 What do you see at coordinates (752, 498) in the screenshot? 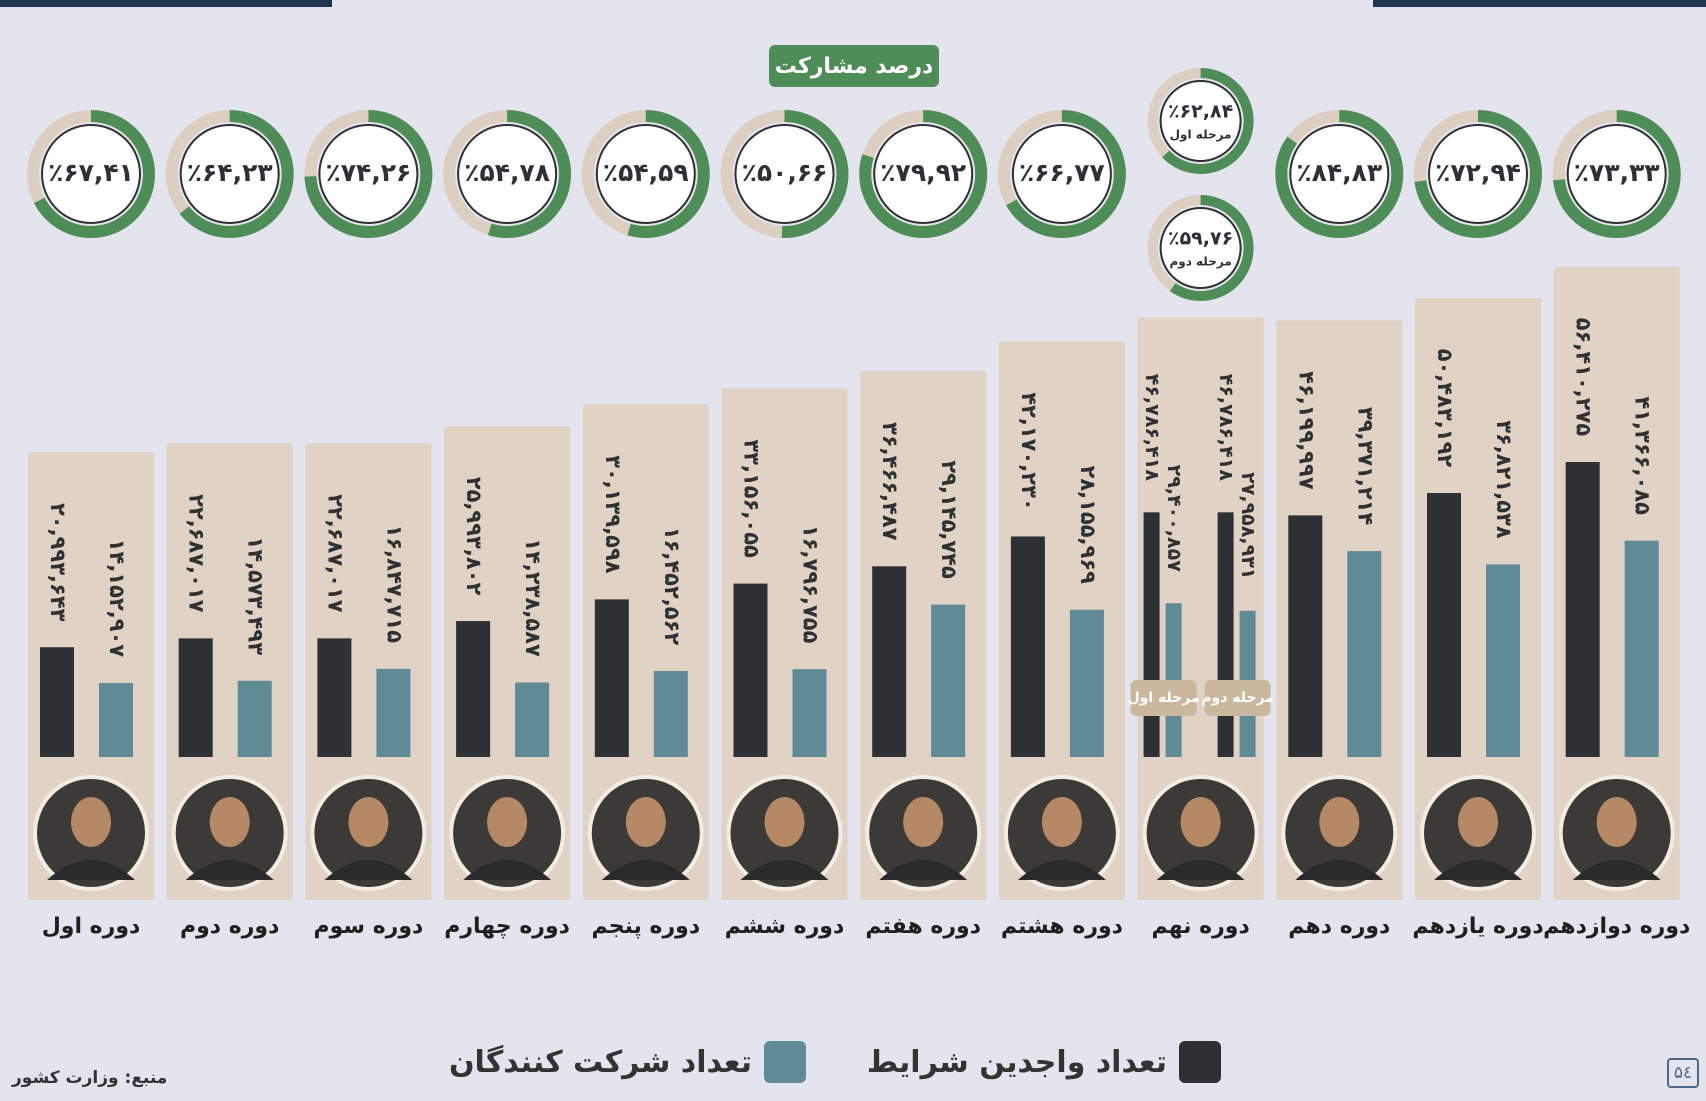
I see `eligible-value-label: ۳۳,۱۵۶,۰۵۵` at bounding box center [752, 498].